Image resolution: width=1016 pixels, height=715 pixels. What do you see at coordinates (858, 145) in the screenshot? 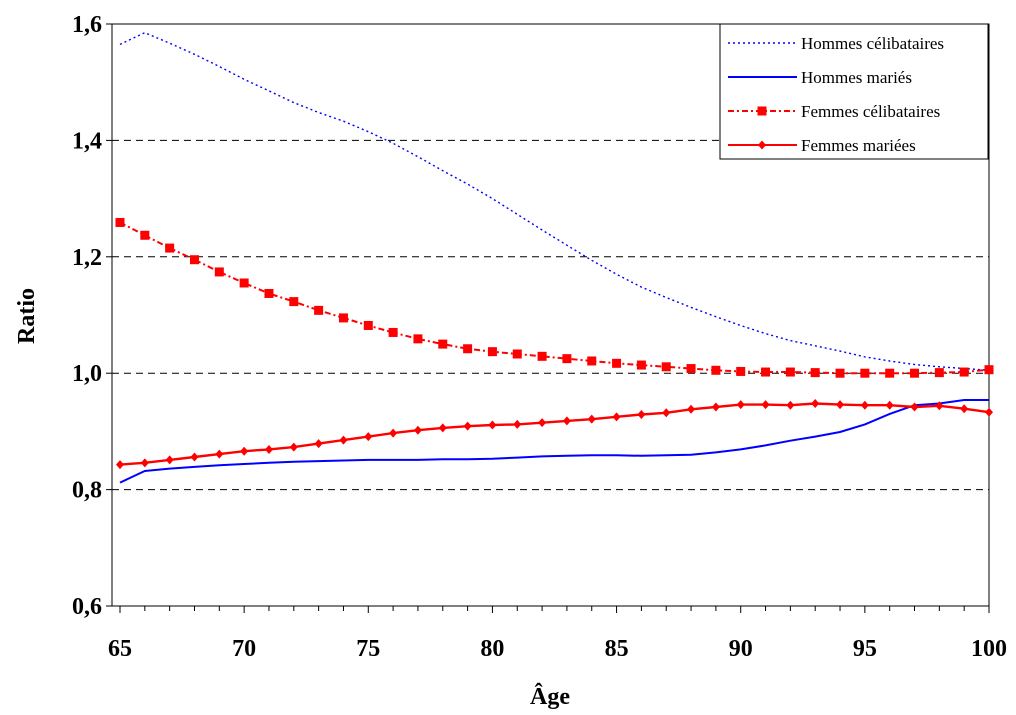
I see `legend-label: Femmes mariées` at bounding box center [858, 145].